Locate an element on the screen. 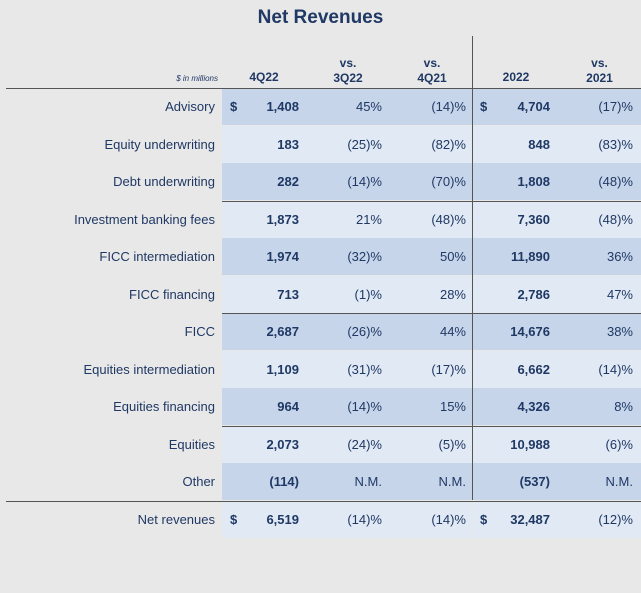 This screenshot has height=593, width=641. table-row: Net revenues 6,519 (14)% (14)% 32,487 (12)% $ $ is located at coordinates (320, 519).